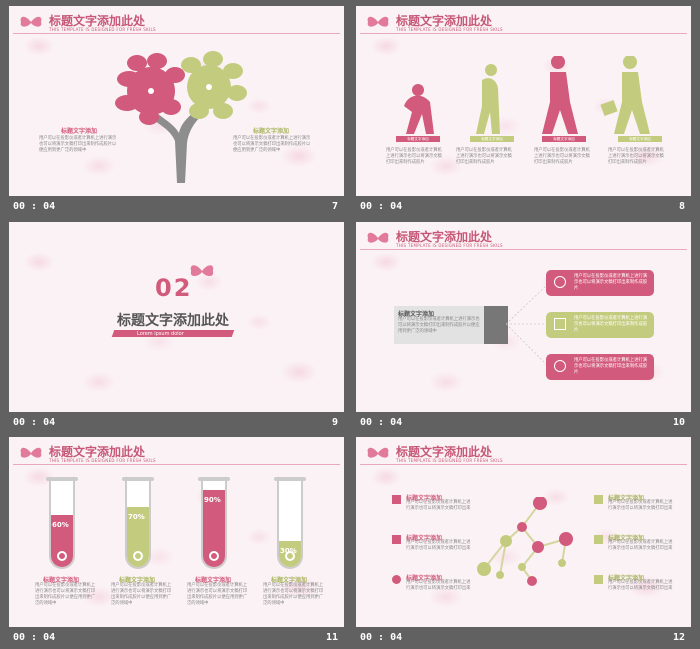 This screenshot has width=700, height=649. Describe the element at coordinates (414, 156) in the screenshot. I see `text-1: 用户可以在投影仪或者计算机上进行演示也可以将演示文稿打印出来制作成胶片` at that location.